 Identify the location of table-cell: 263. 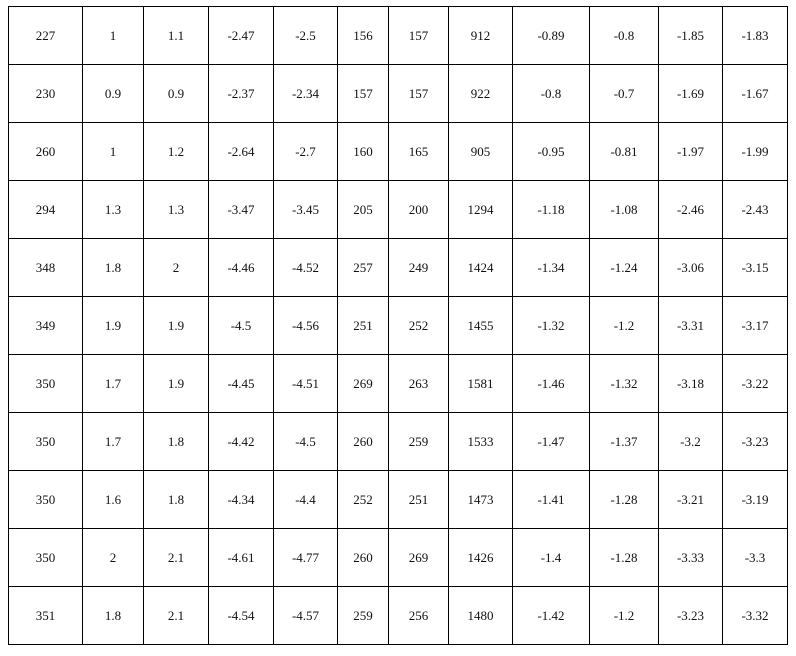
(418, 383).